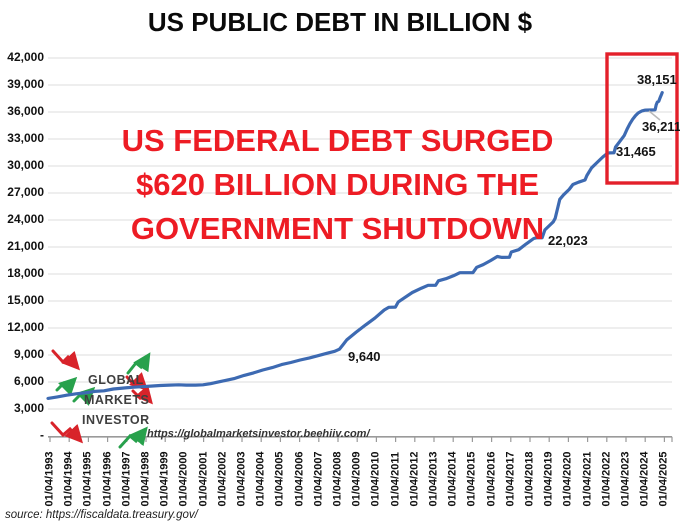 Image resolution: width=680 pixels, height=531 pixels. I want to click on x-axis-label: 01/04/2023, so click(625, 479).